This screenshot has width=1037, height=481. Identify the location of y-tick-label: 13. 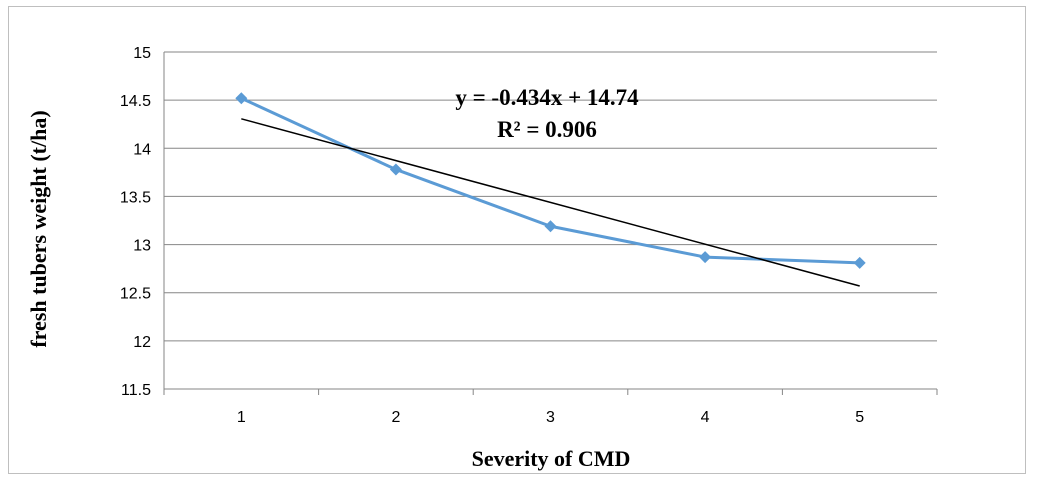
(142, 246).